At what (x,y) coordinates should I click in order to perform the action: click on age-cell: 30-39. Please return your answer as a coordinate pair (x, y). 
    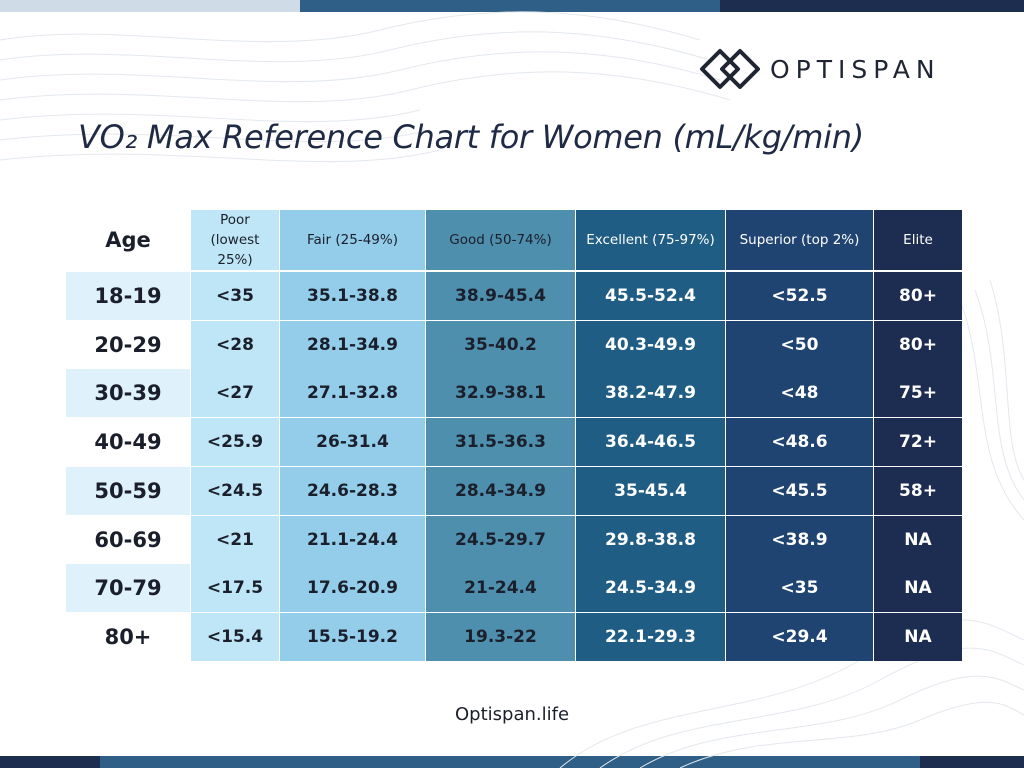
    Looking at the image, I should click on (128, 393).